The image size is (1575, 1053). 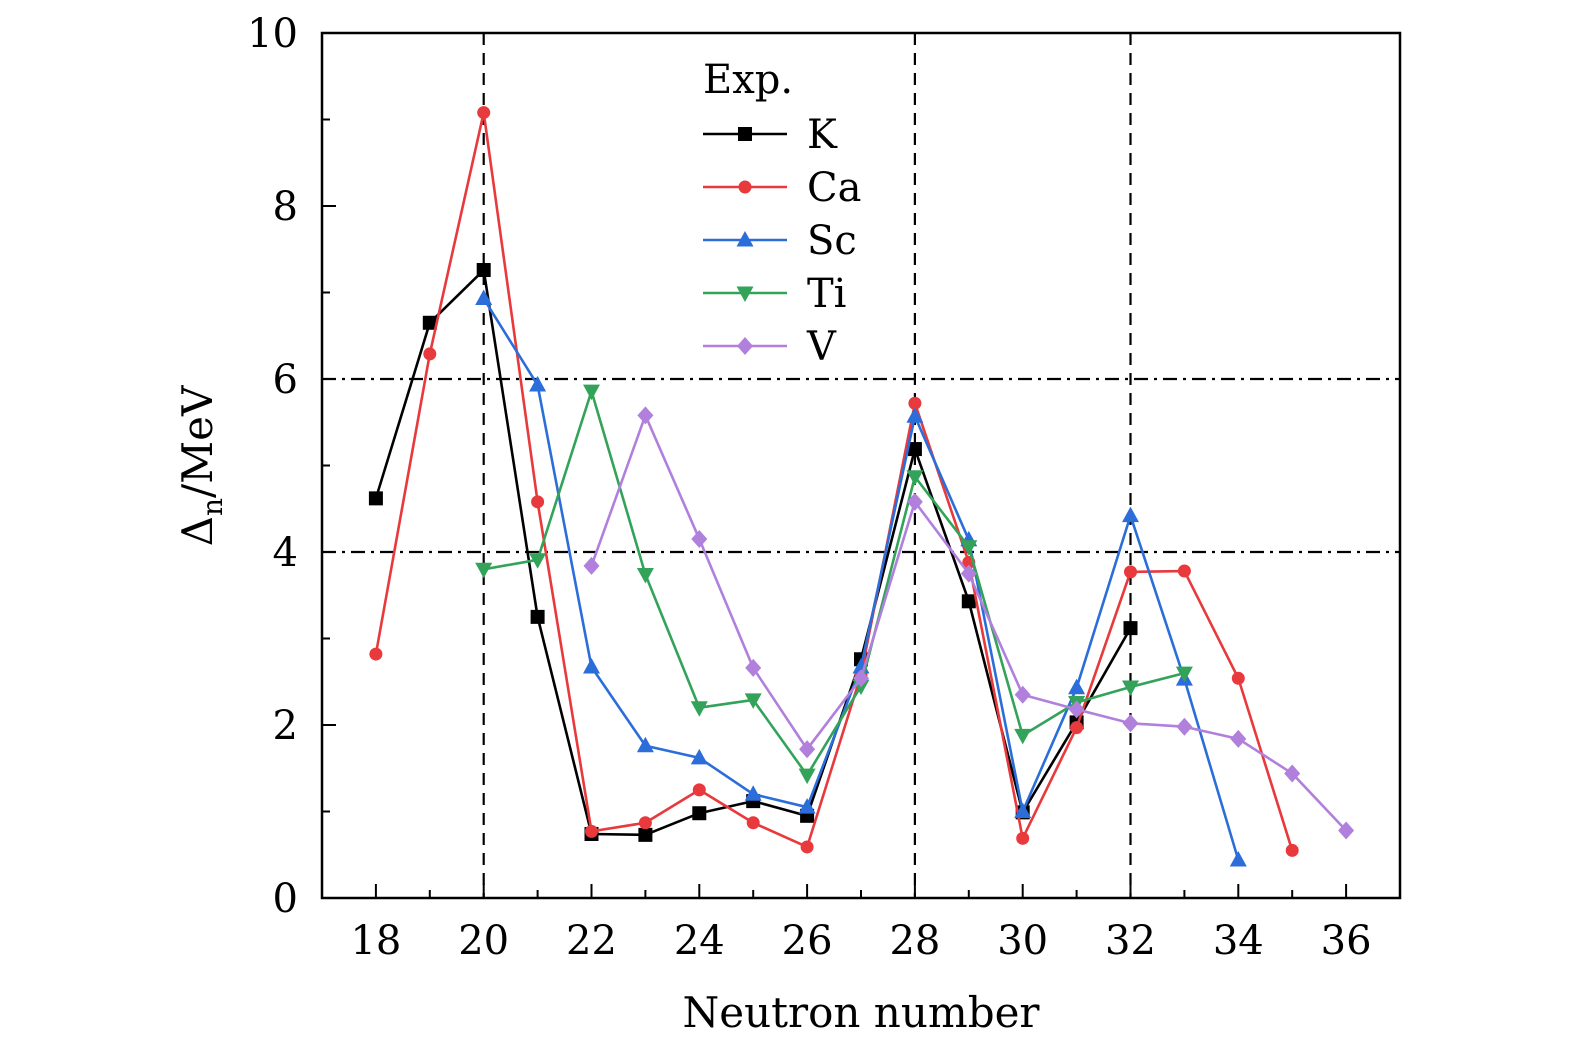 What do you see at coordinates (285, 380) in the screenshot?
I see `y-tick-label: 6` at bounding box center [285, 380].